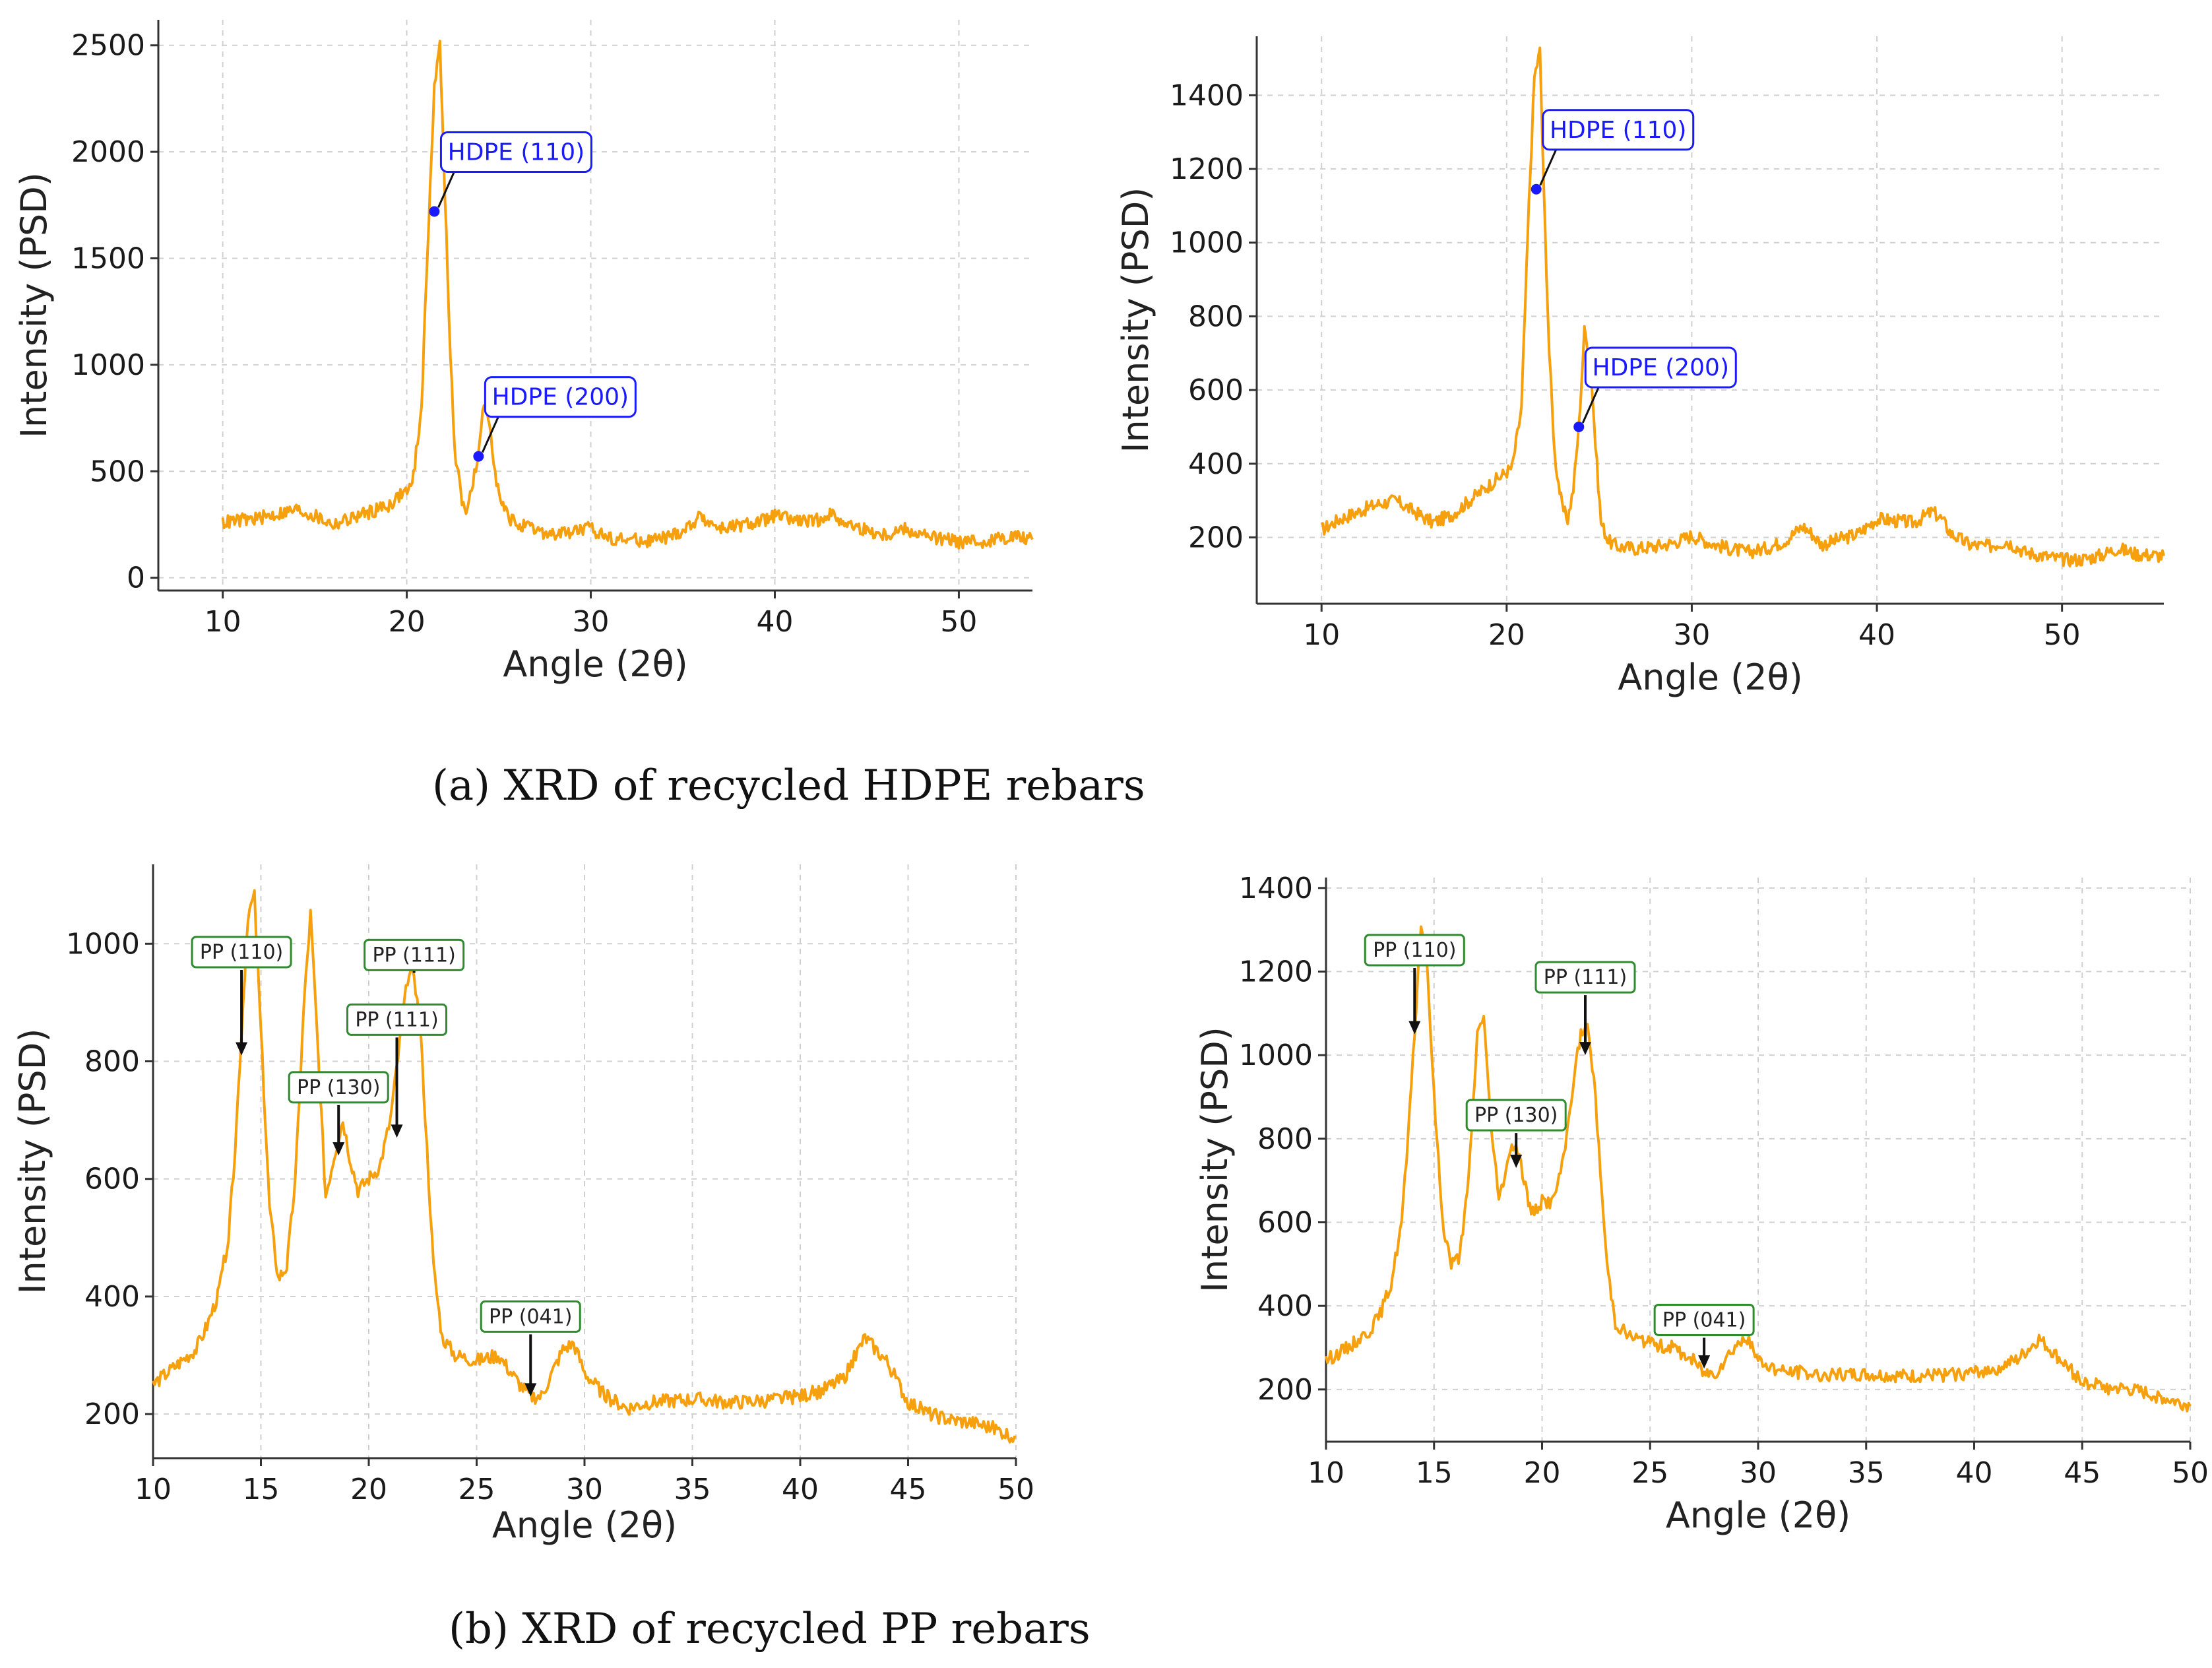  What do you see at coordinates (108, 152) in the screenshot?
I see `y-tick-label: 2000` at bounding box center [108, 152].